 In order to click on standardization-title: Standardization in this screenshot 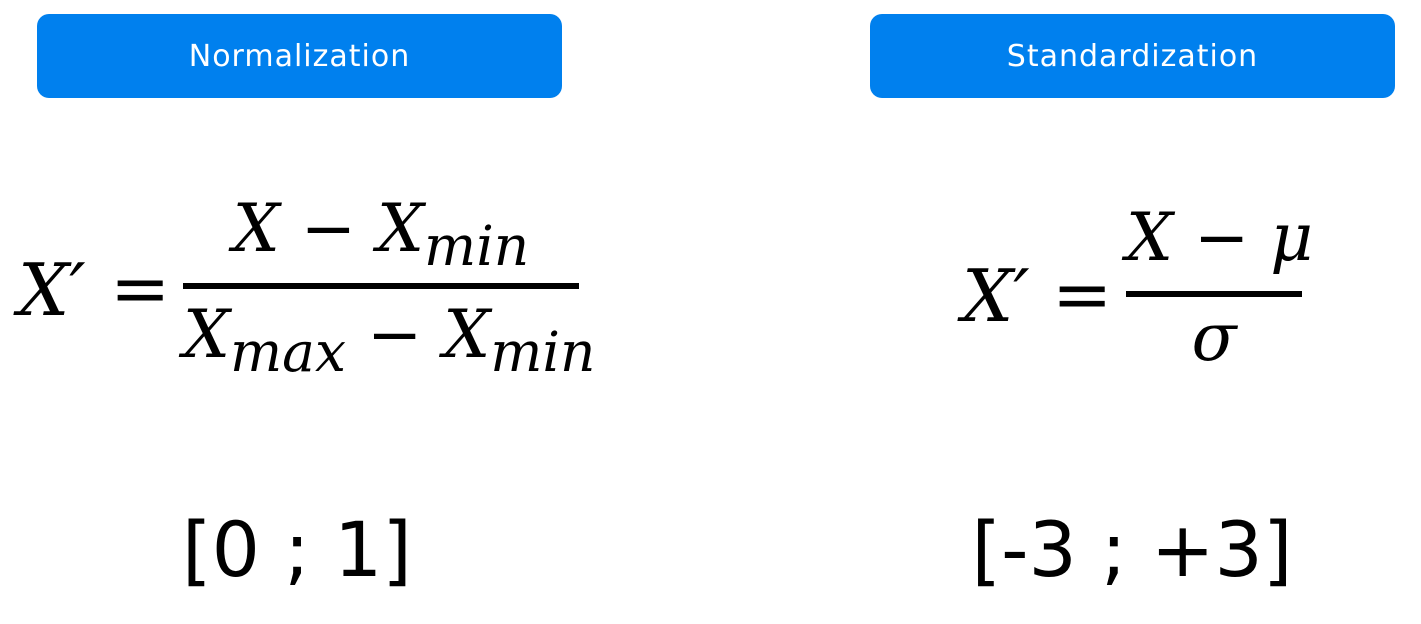, I will do `click(1132, 56)`.